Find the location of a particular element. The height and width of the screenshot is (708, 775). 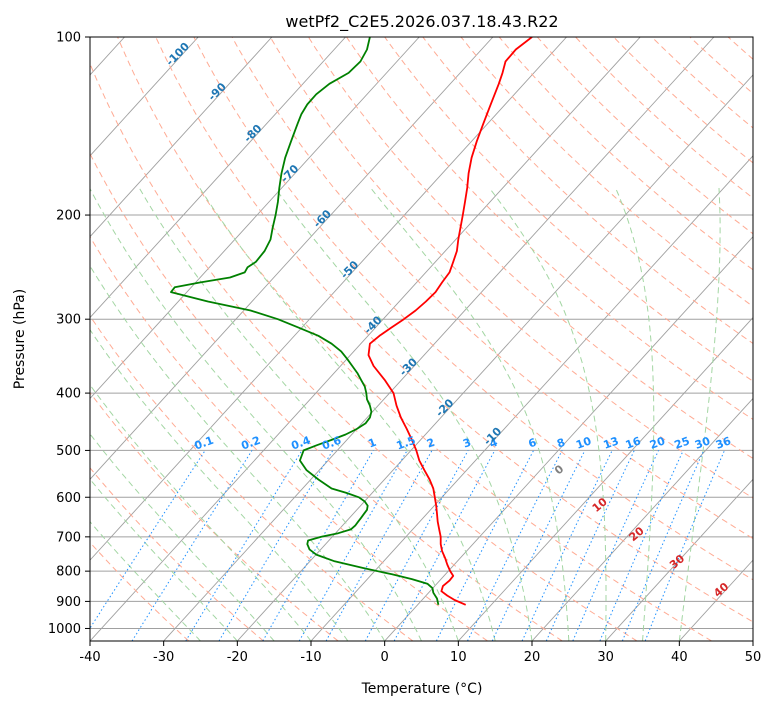

y-tick-label: 200 is located at coordinates (68, 216).